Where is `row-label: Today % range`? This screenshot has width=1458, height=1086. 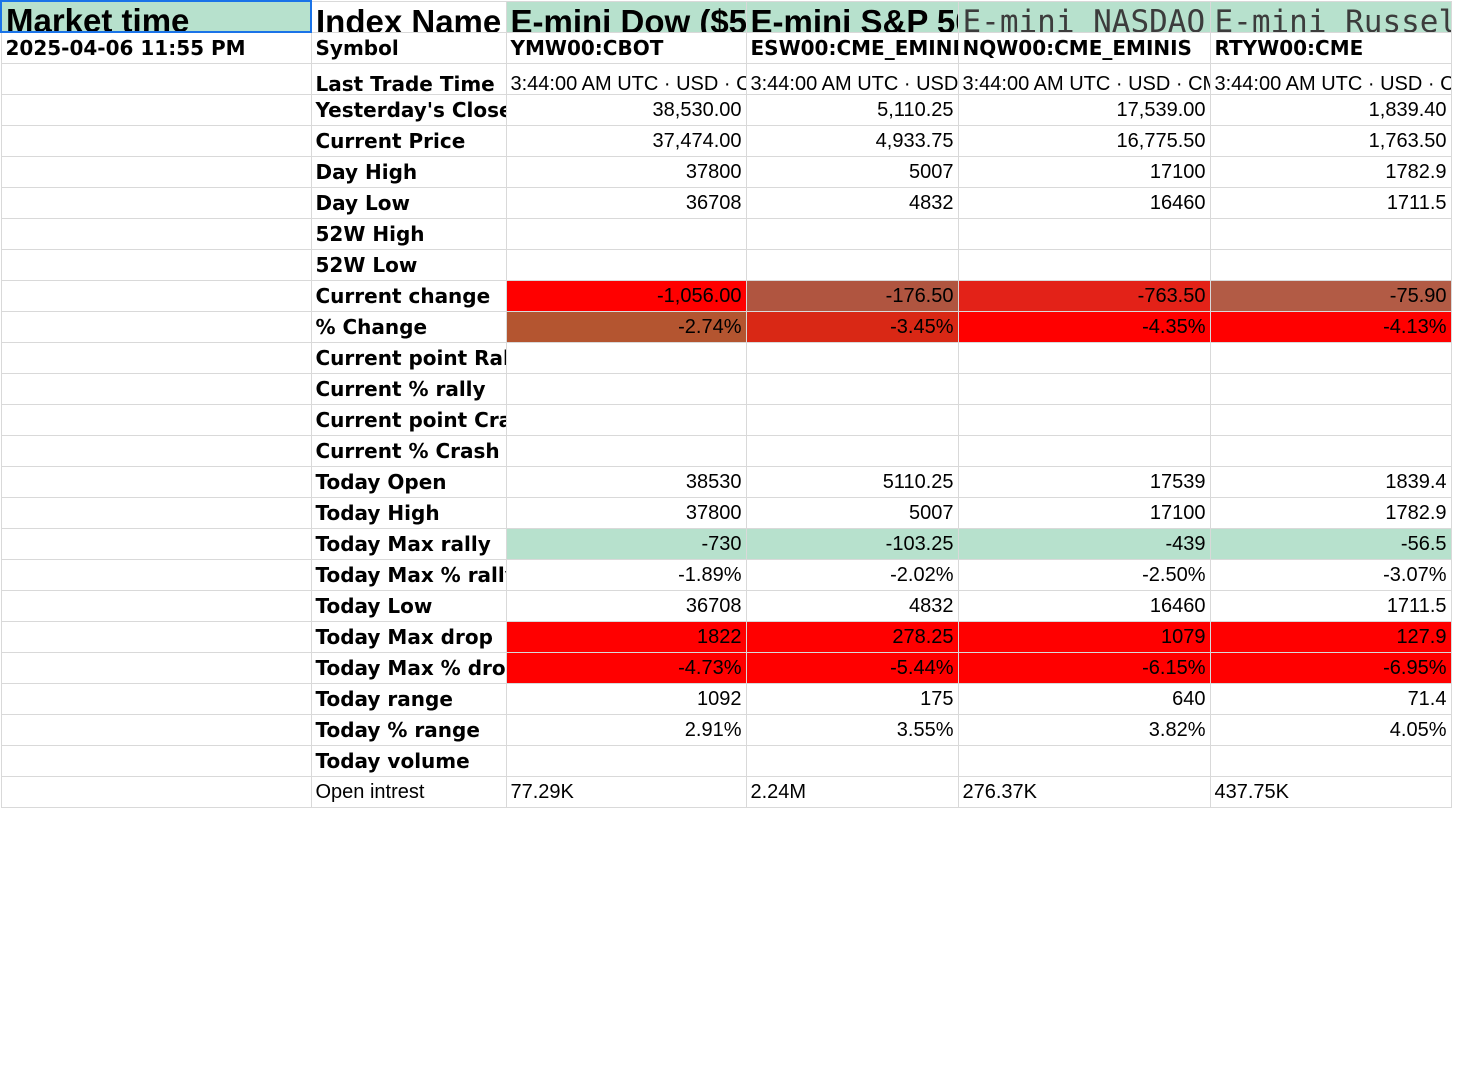
row-label: Today % range is located at coordinates (408, 729).